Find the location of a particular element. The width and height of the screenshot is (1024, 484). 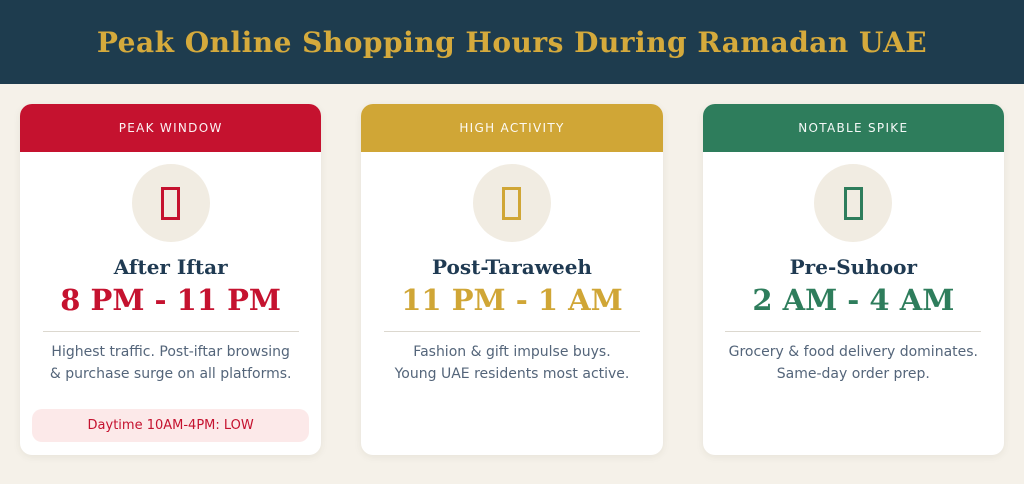

card-header: HIGH ACTIVITY is located at coordinates (512, 128).